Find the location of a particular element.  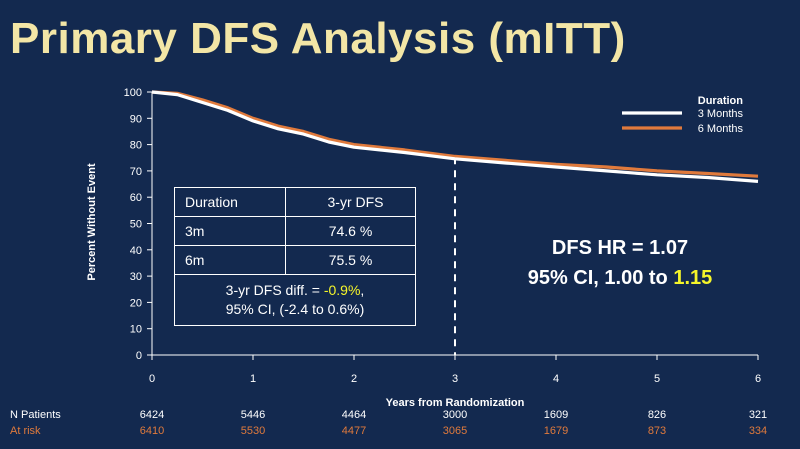

at-risk-value: 3000 is located at coordinates (455, 415).